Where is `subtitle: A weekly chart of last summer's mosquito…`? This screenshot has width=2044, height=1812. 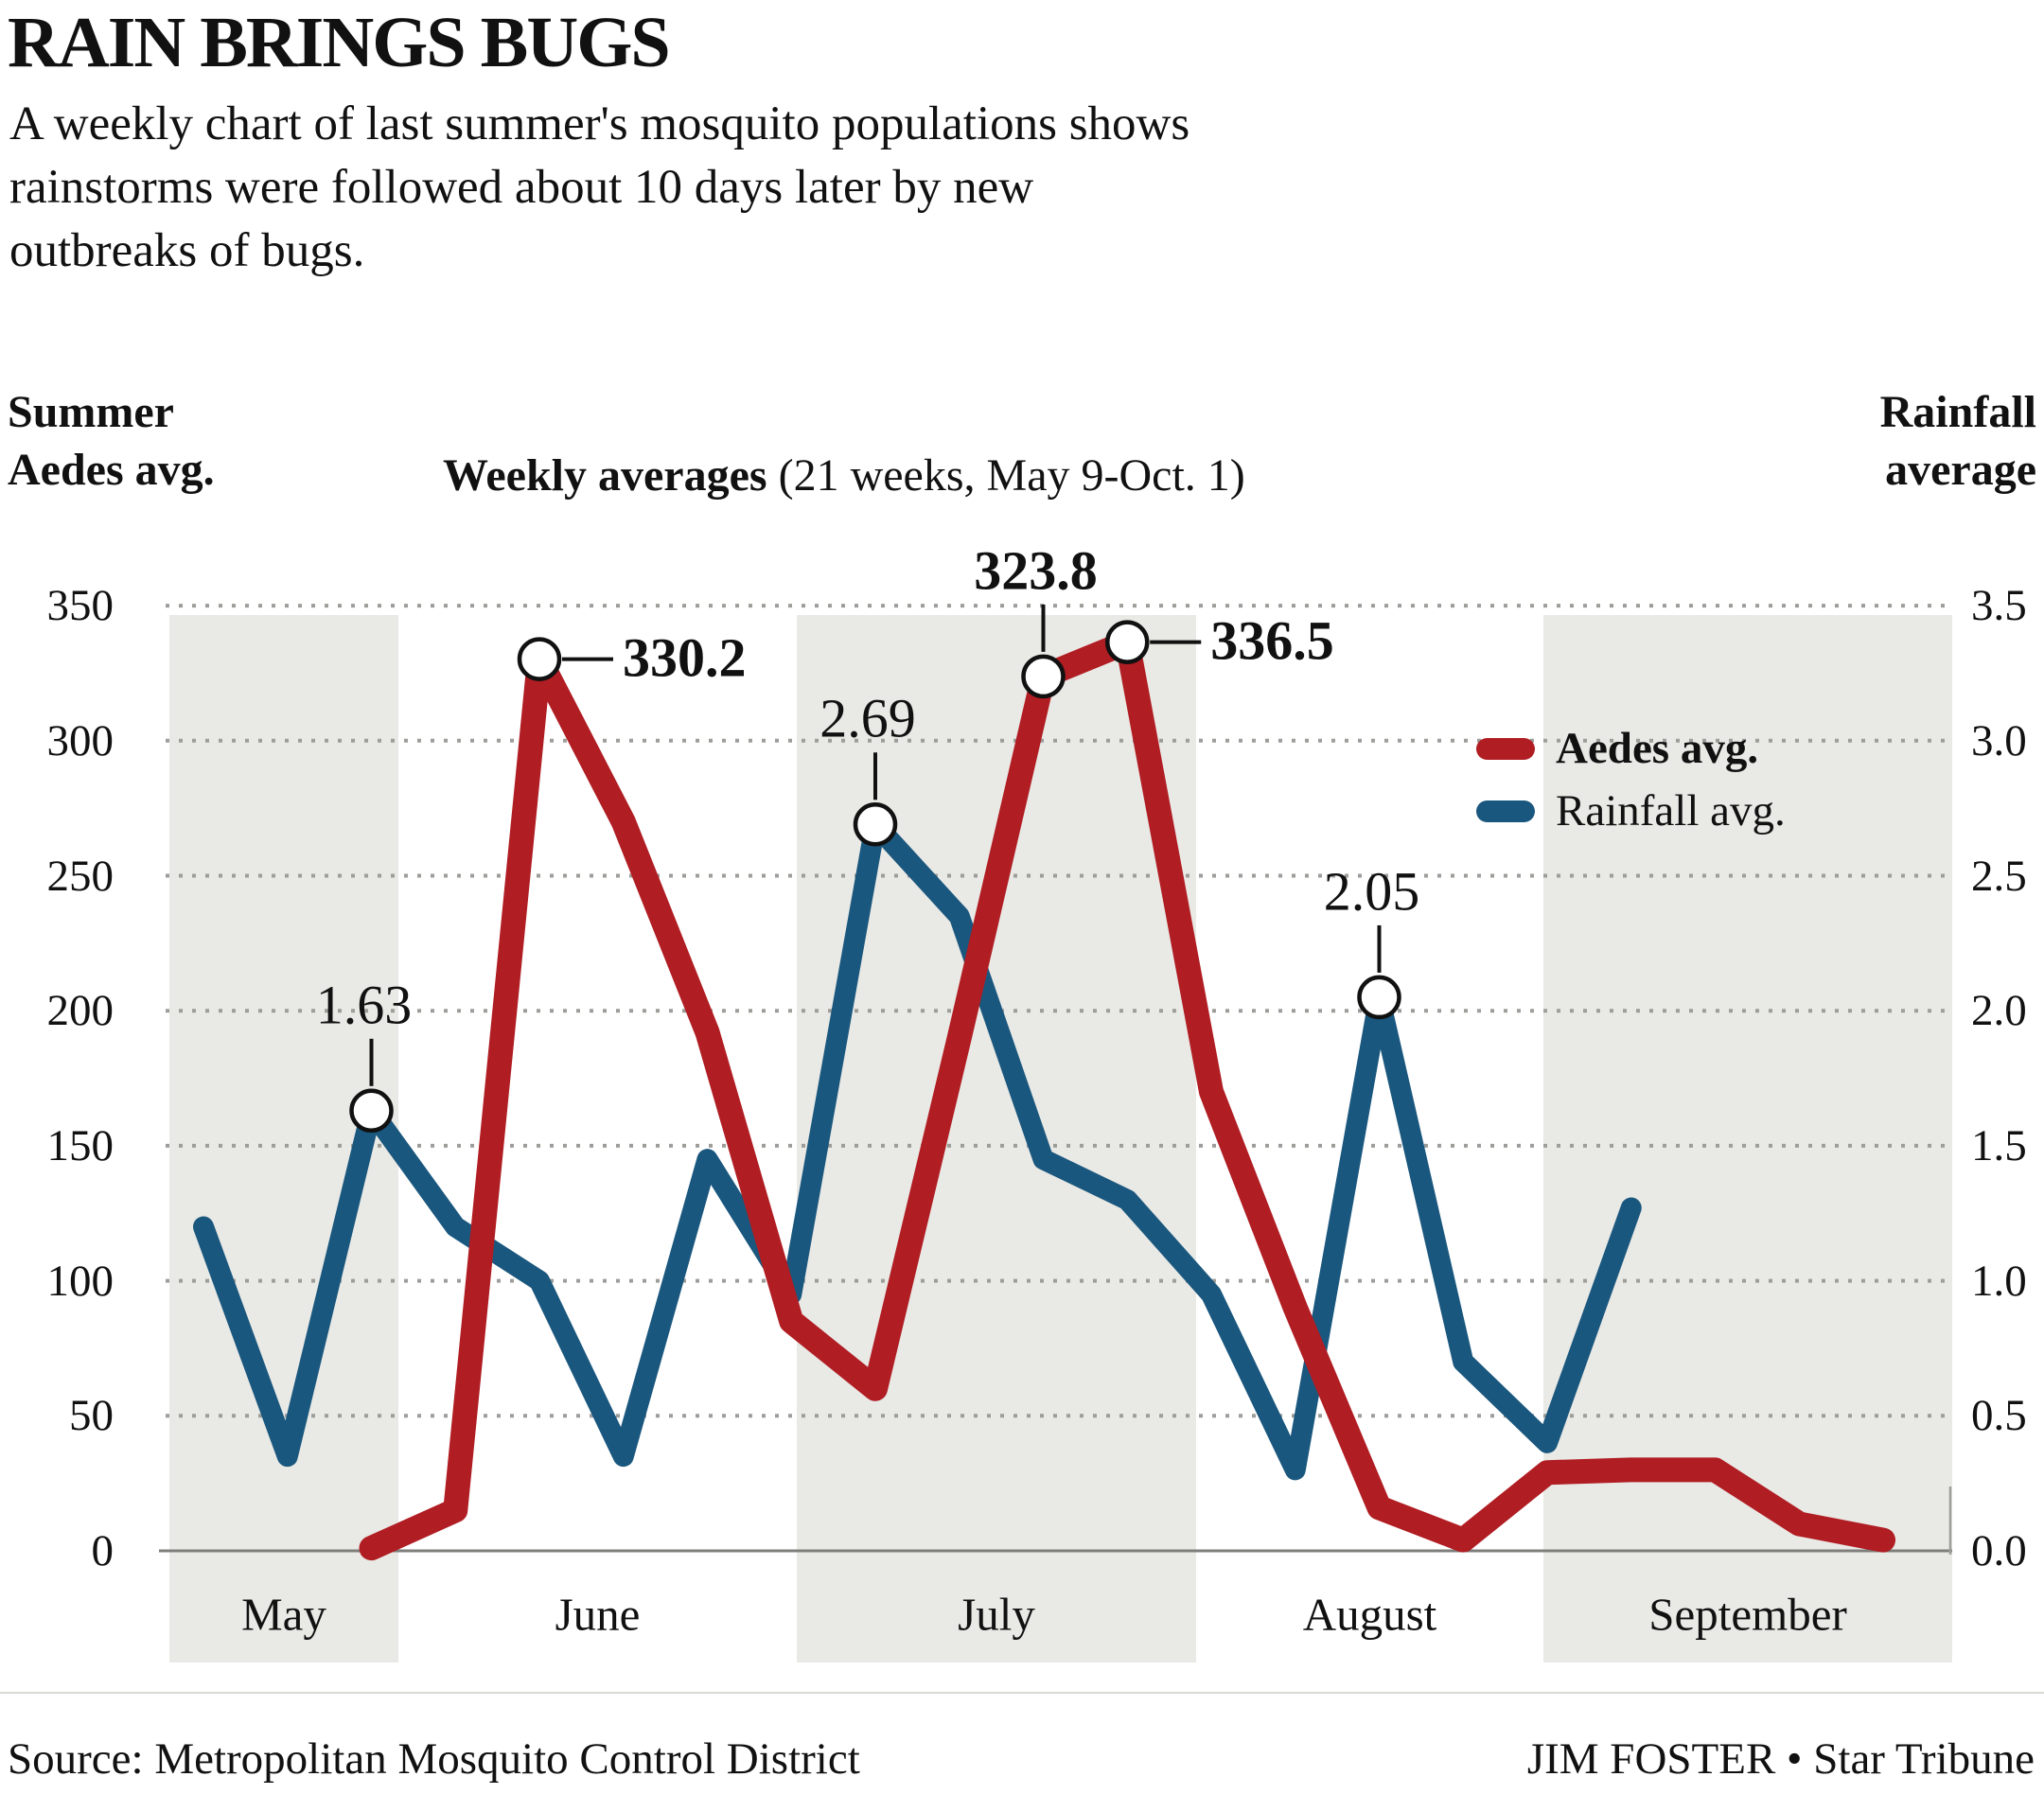
subtitle: A weekly chart of last summer's mosquito… is located at coordinates (599, 188).